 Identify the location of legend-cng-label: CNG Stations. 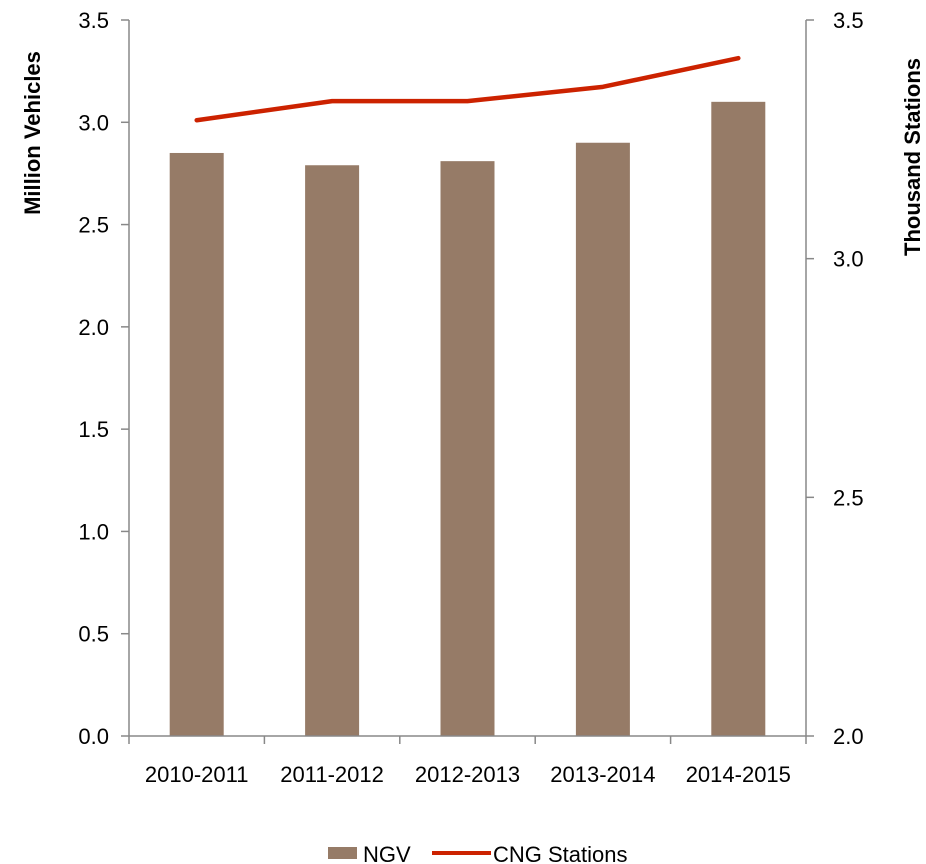
(560, 853).